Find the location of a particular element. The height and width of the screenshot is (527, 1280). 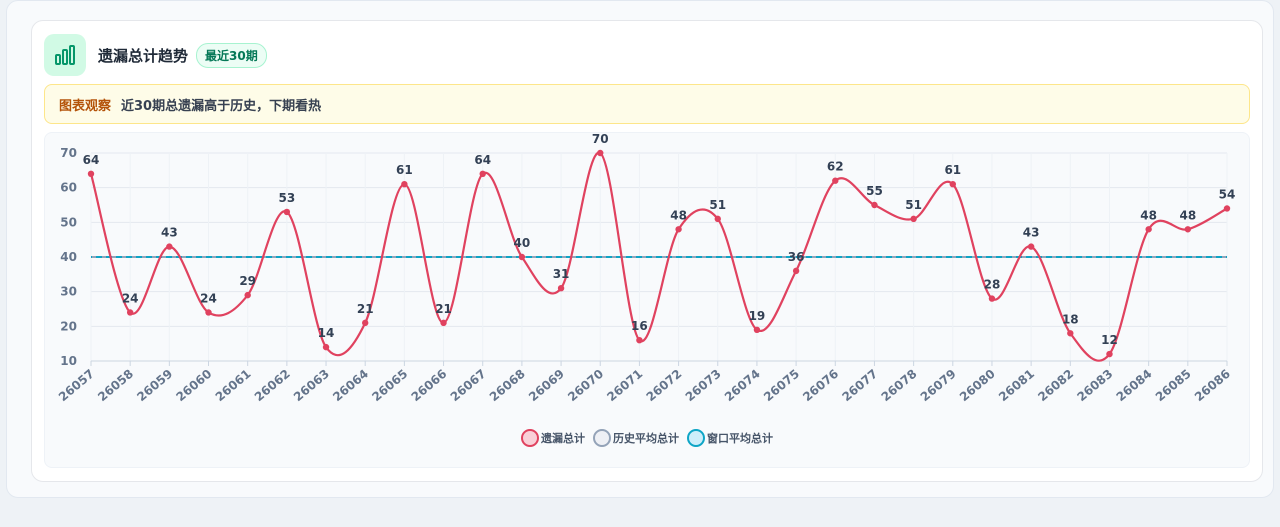

x-tick-label: 26061 is located at coordinates (233, 386).